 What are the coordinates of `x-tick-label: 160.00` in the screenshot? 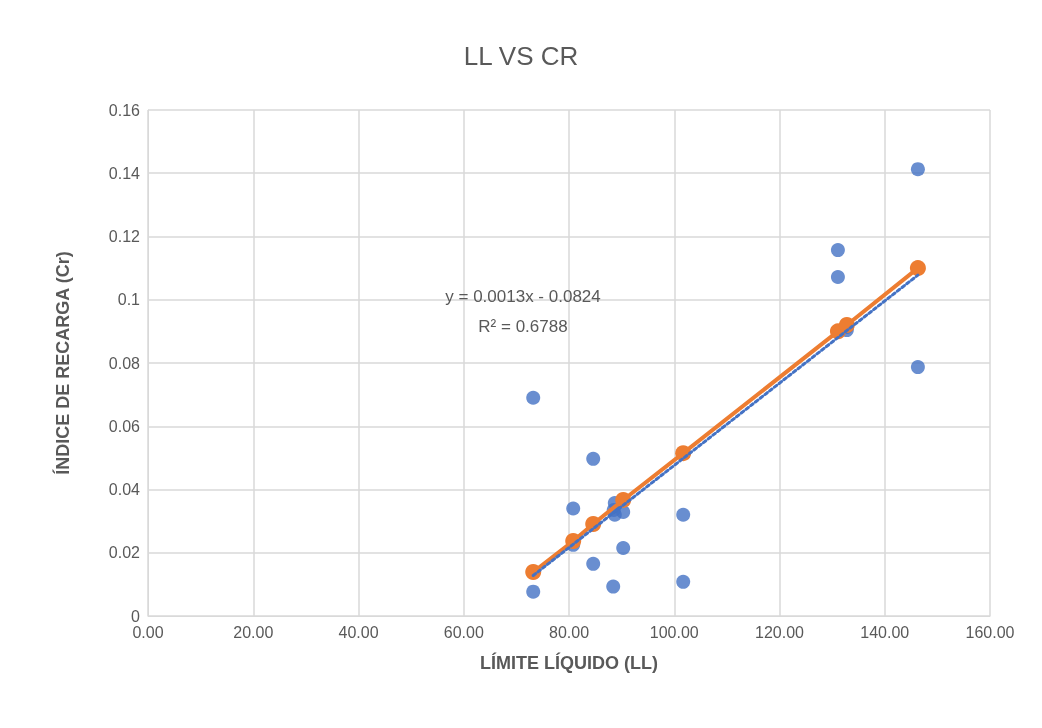 It's located at (990, 632).